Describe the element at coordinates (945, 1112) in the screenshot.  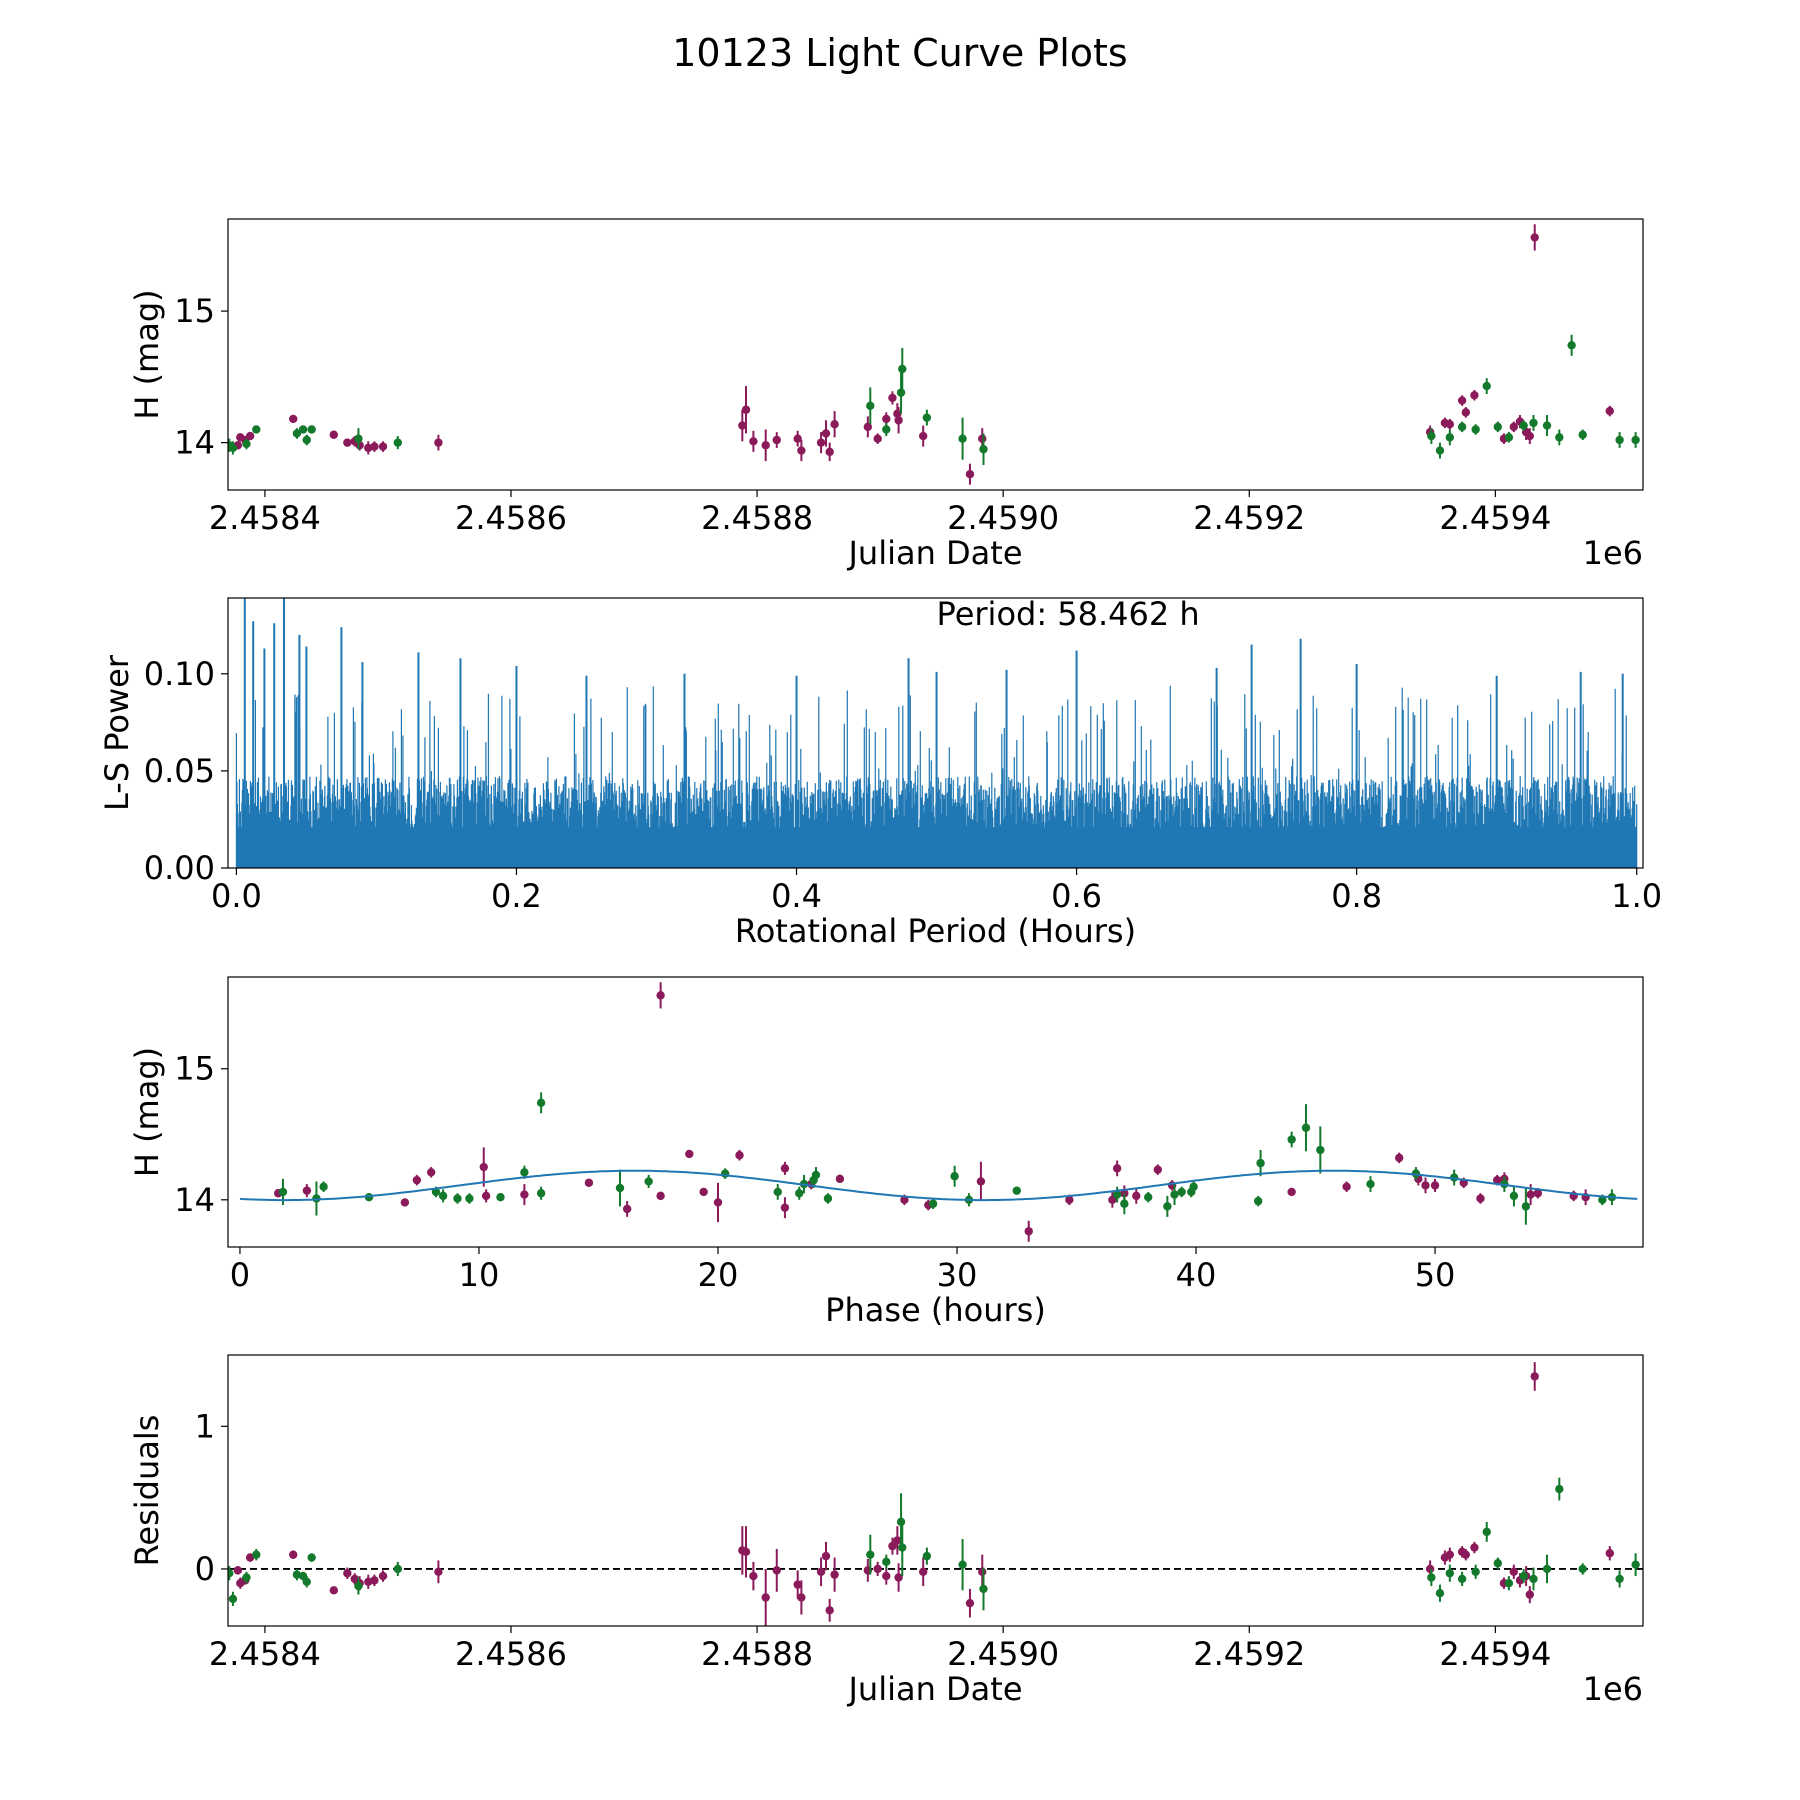
I see `data-points` at that location.